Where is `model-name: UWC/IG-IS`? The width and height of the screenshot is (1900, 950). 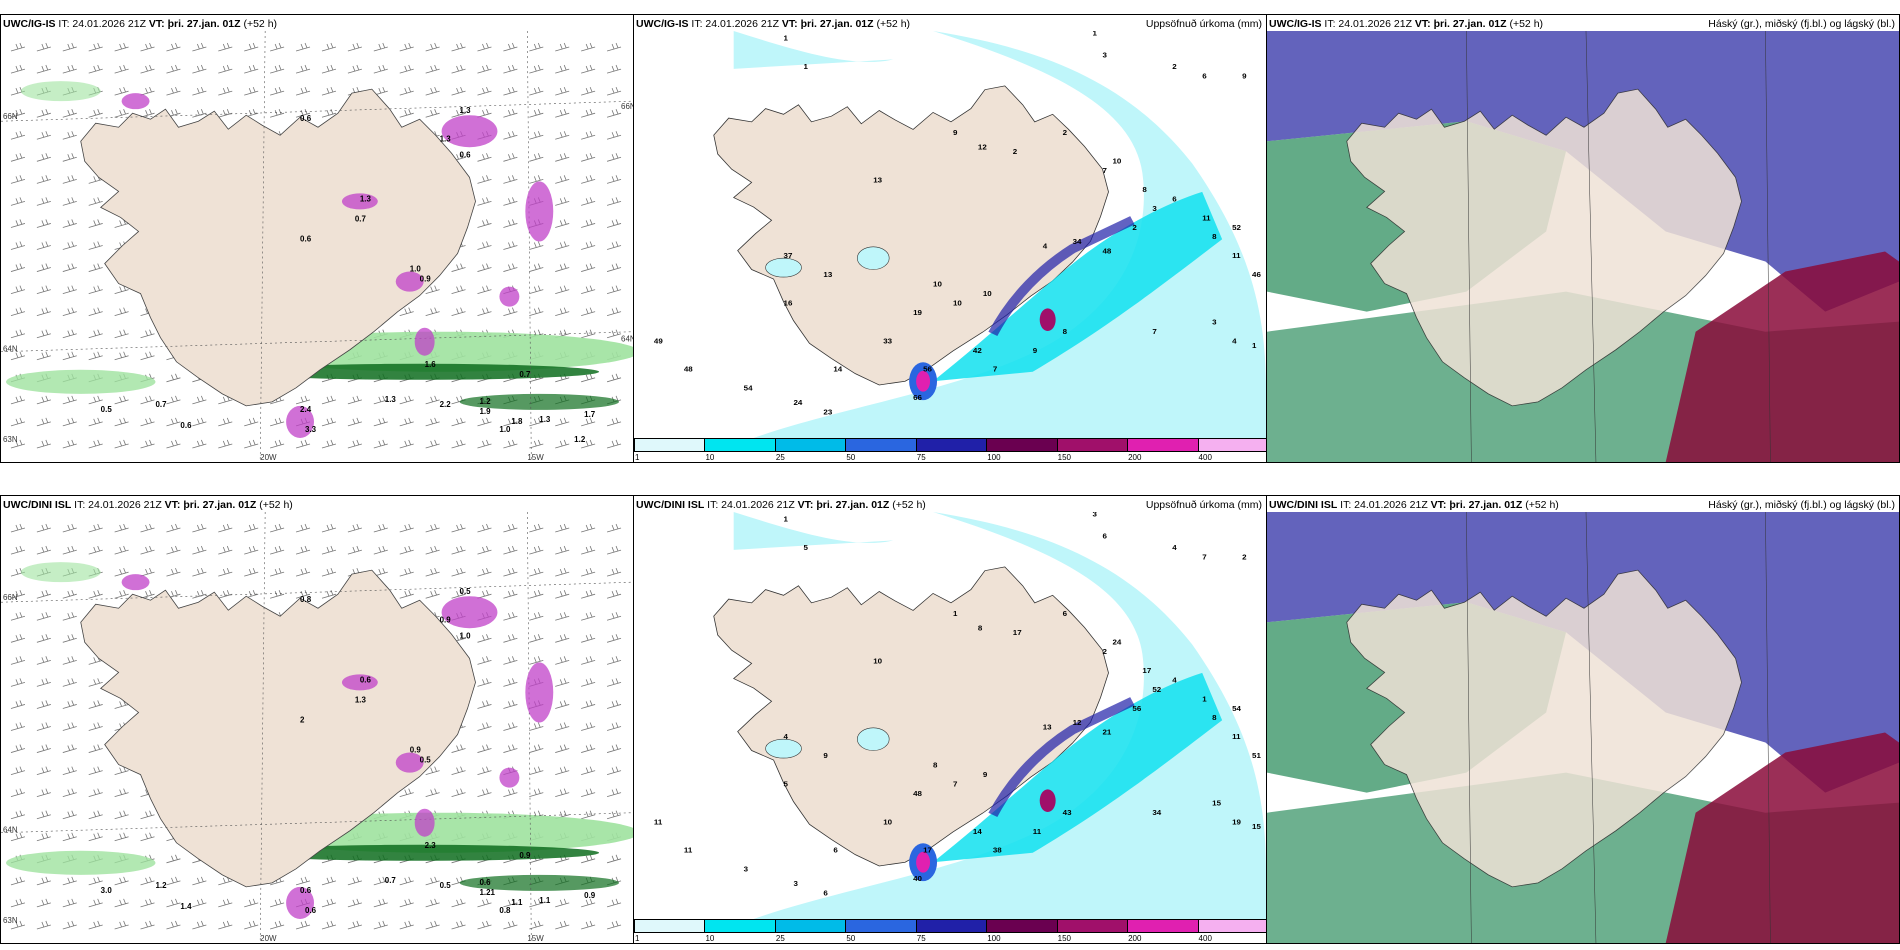 model-name: UWC/IG-IS is located at coordinates (662, 24).